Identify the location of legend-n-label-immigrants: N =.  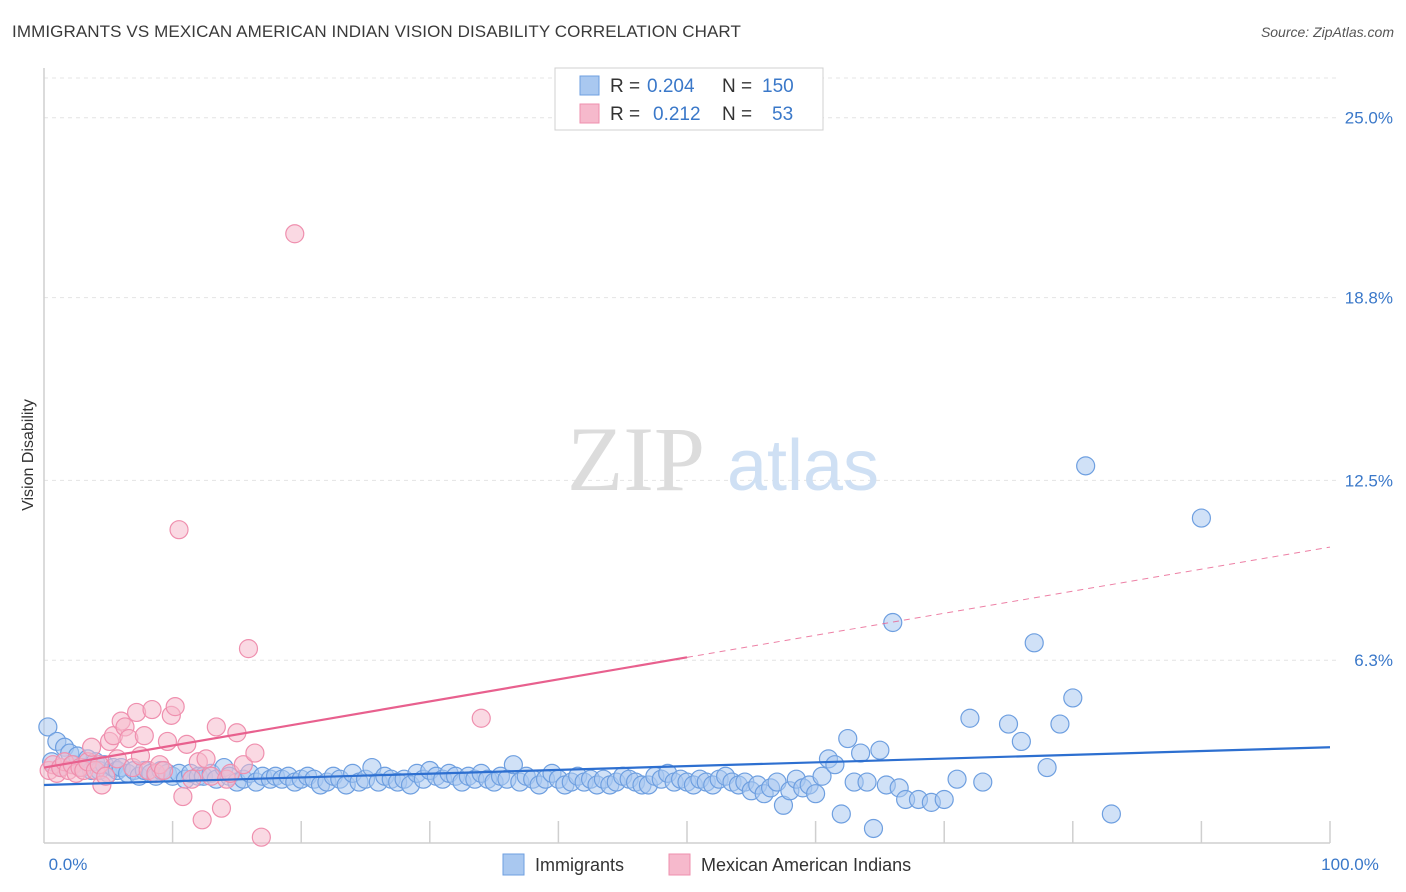
(737, 86).